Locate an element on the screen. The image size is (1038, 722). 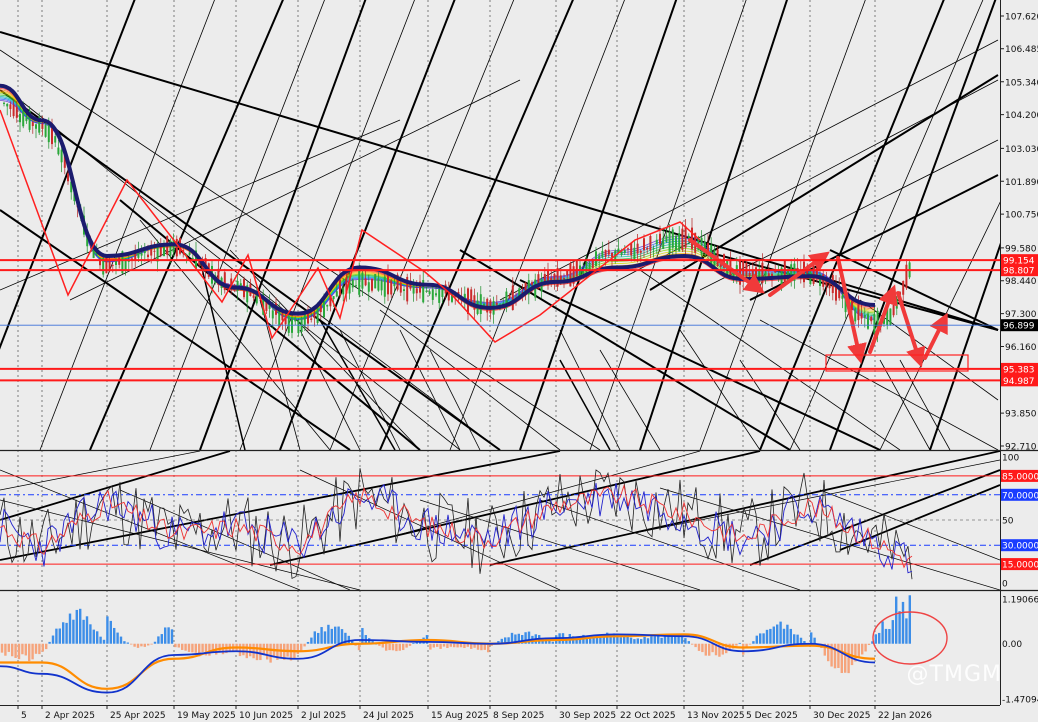
price-tag is located at coordinates (1019, 260).